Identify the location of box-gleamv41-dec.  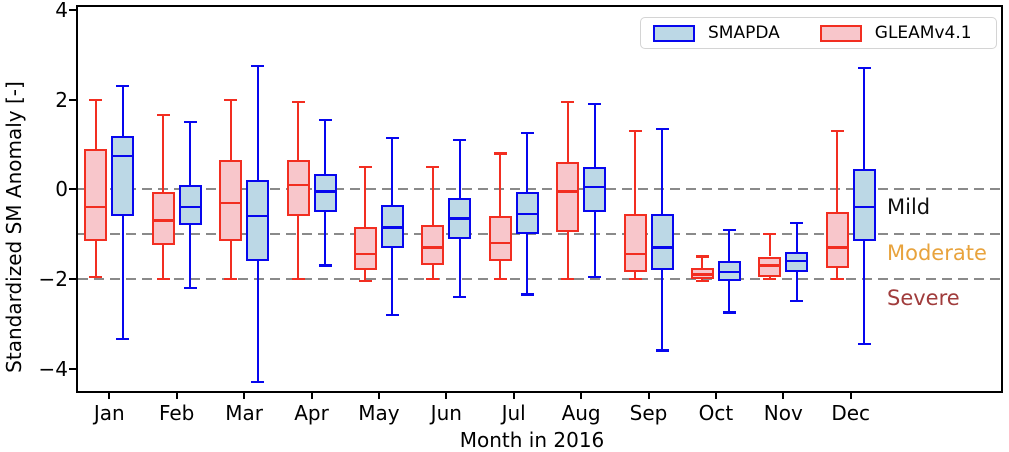
(837, 239).